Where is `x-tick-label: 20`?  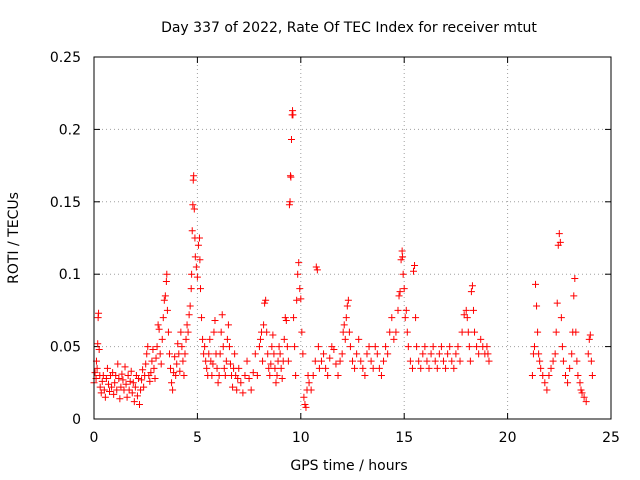
x-tick-label: 20 is located at coordinates (508, 438).